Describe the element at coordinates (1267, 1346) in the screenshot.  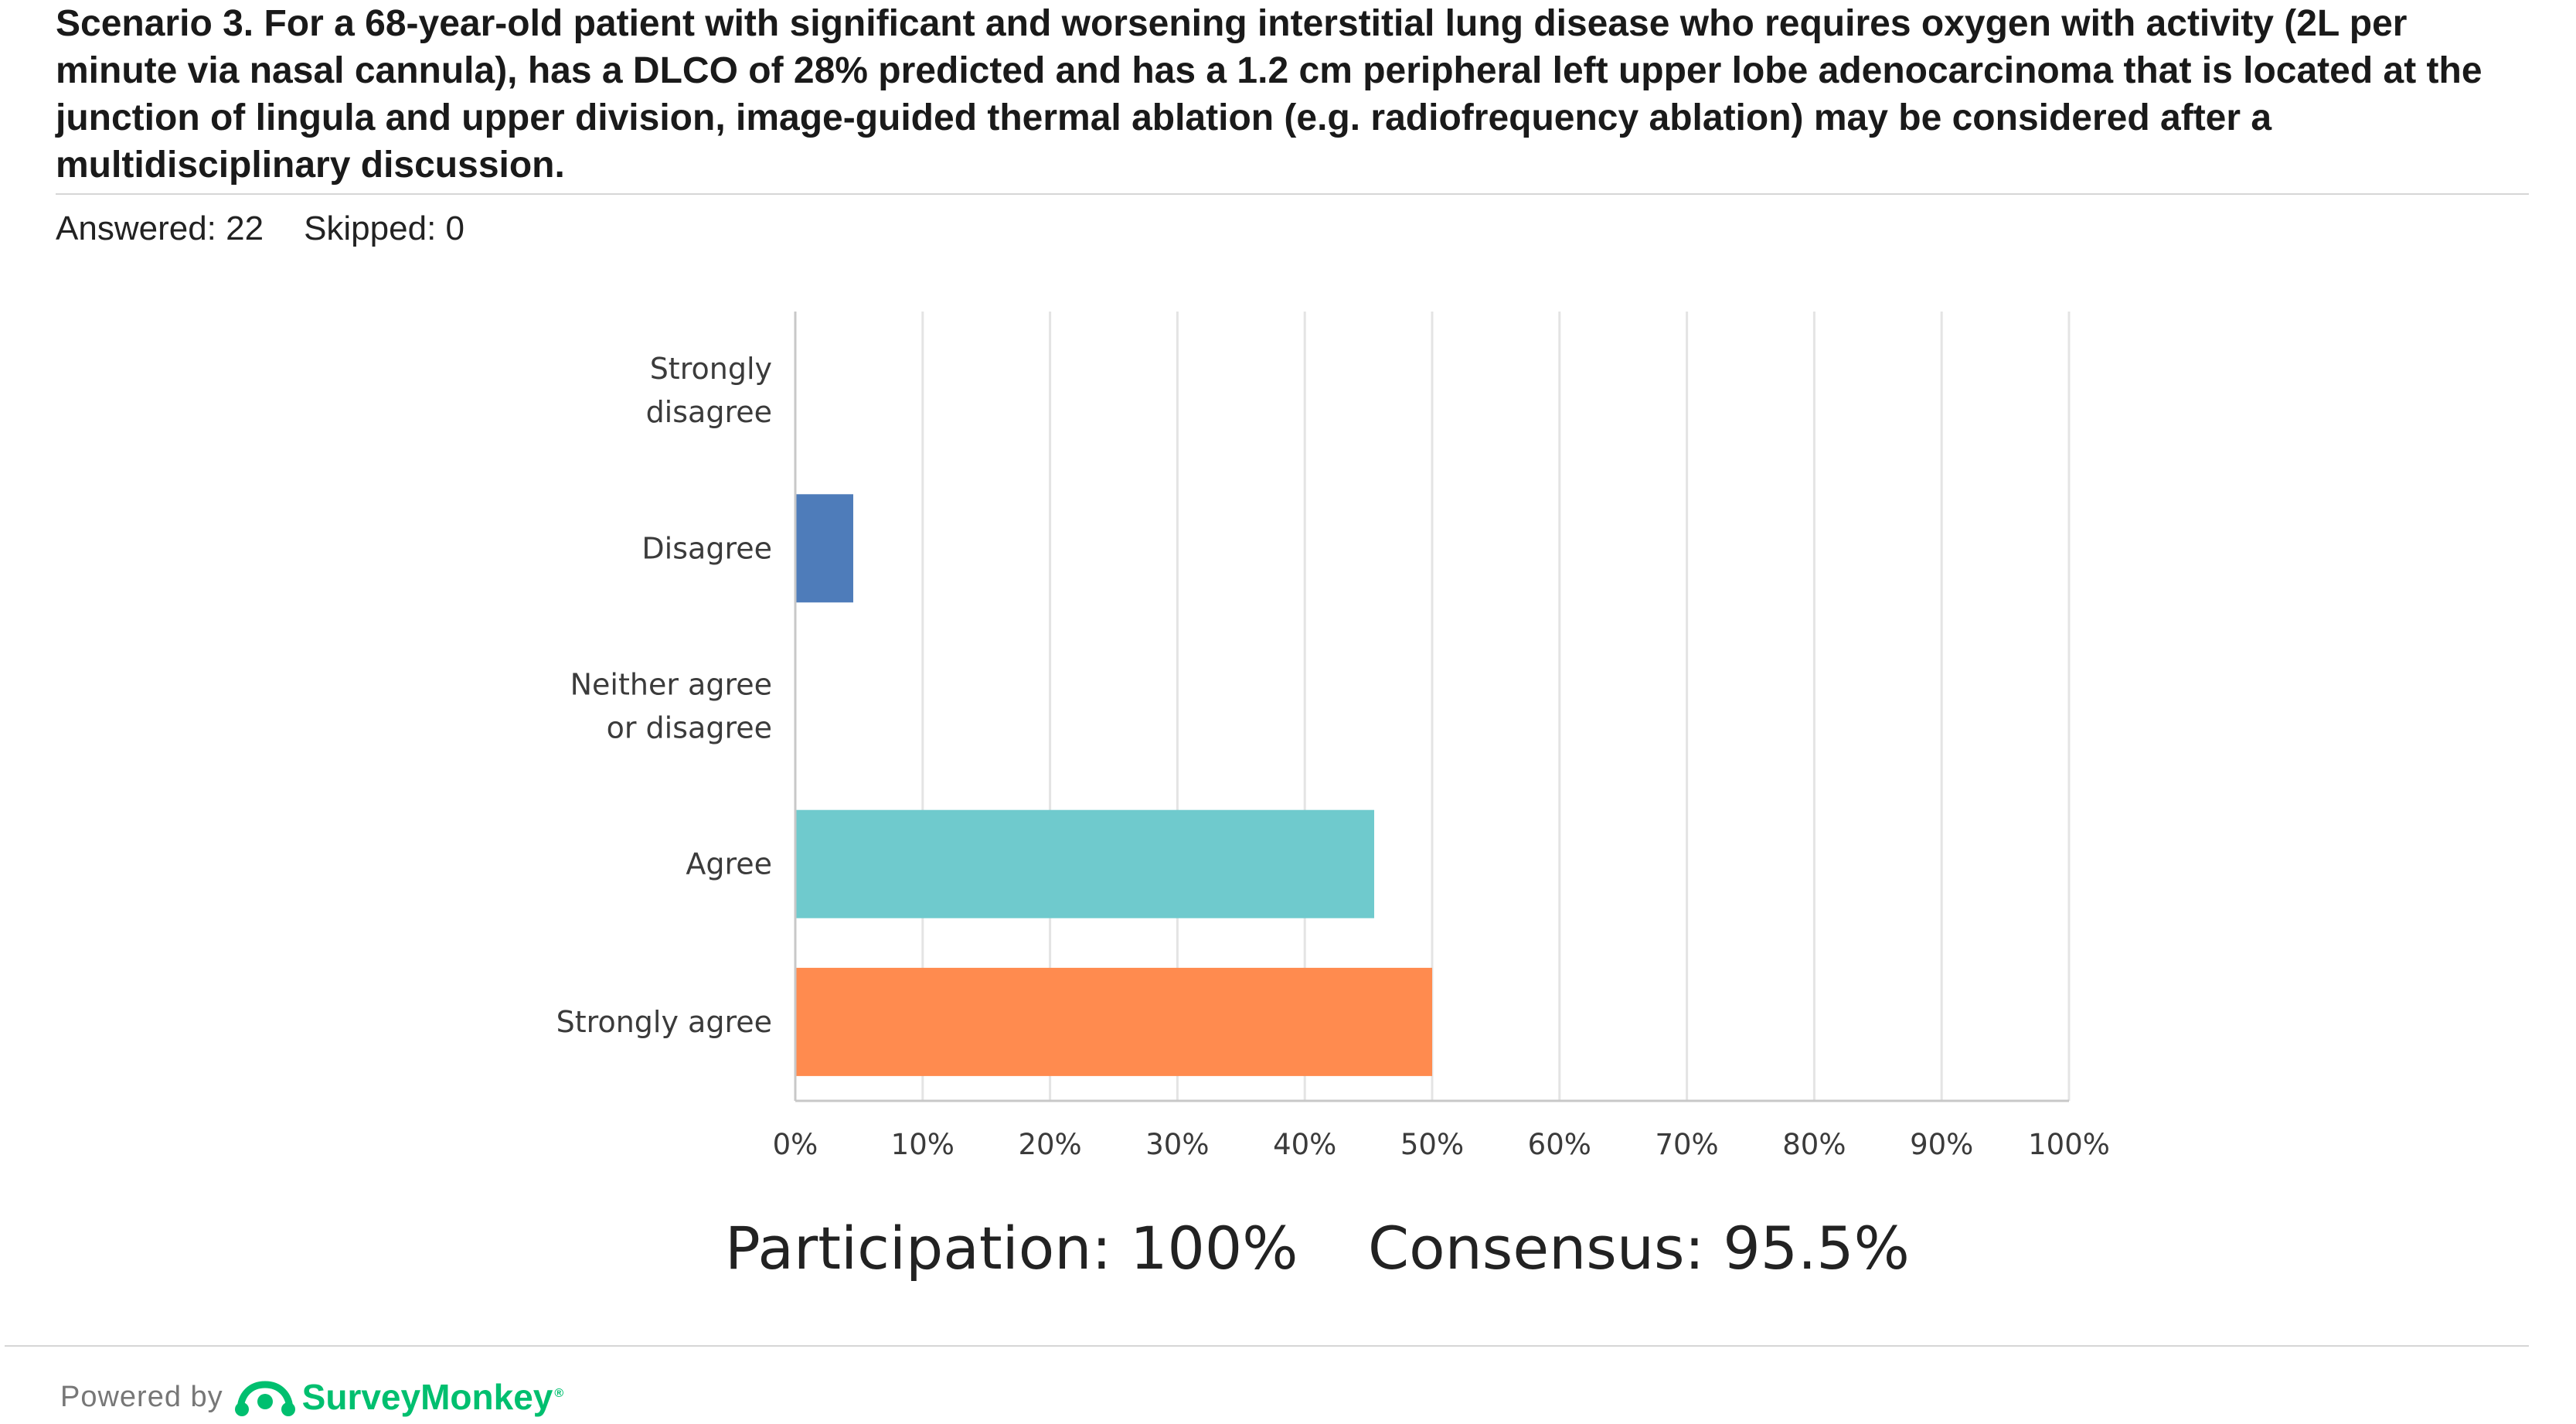
I see `footer-divider` at that location.